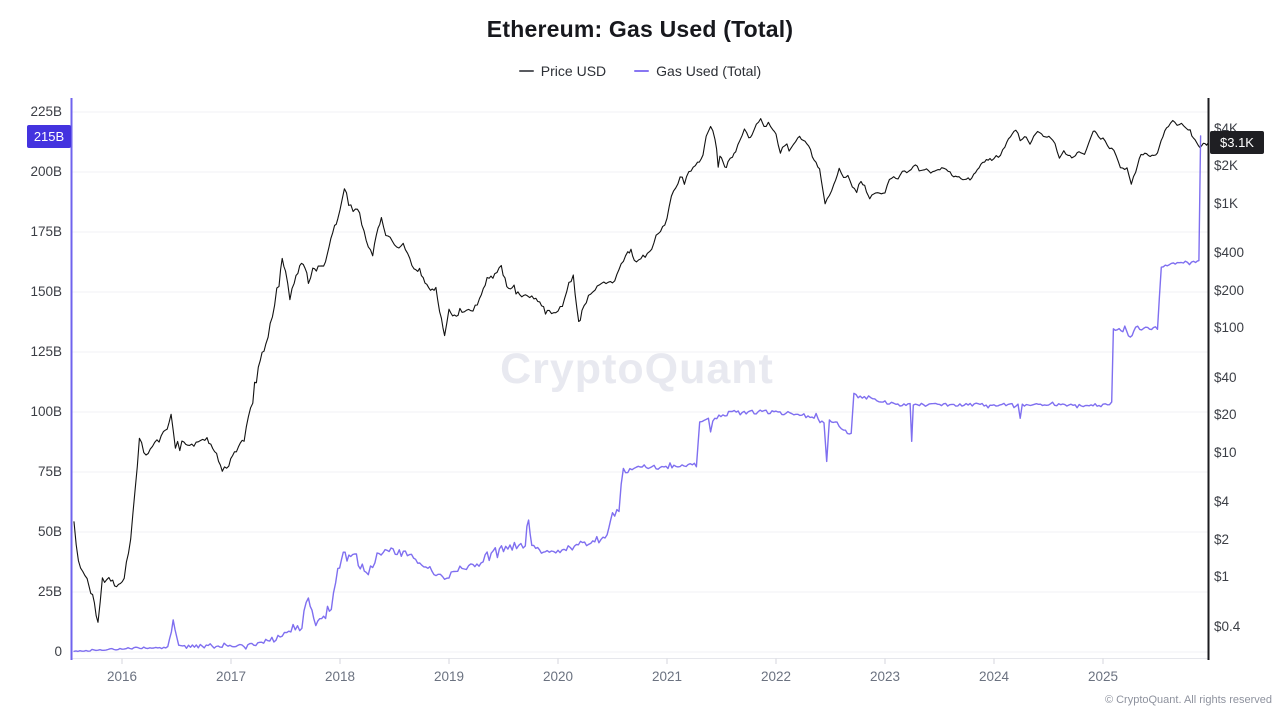 The image size is (1280, 720). Describe the element at coordinates (231, 676) in the screenshot. I see `x-axis-label: 2017` at that location.